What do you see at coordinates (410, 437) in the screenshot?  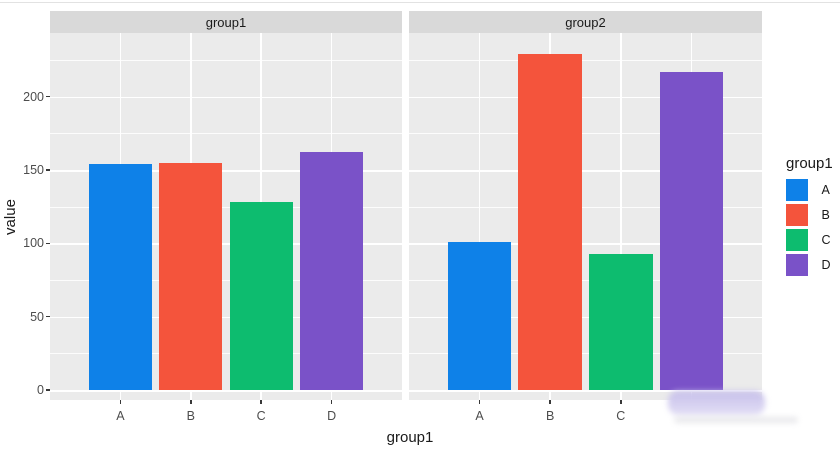 I see `x-axis-title: group1` at bounding box center [410, 437].